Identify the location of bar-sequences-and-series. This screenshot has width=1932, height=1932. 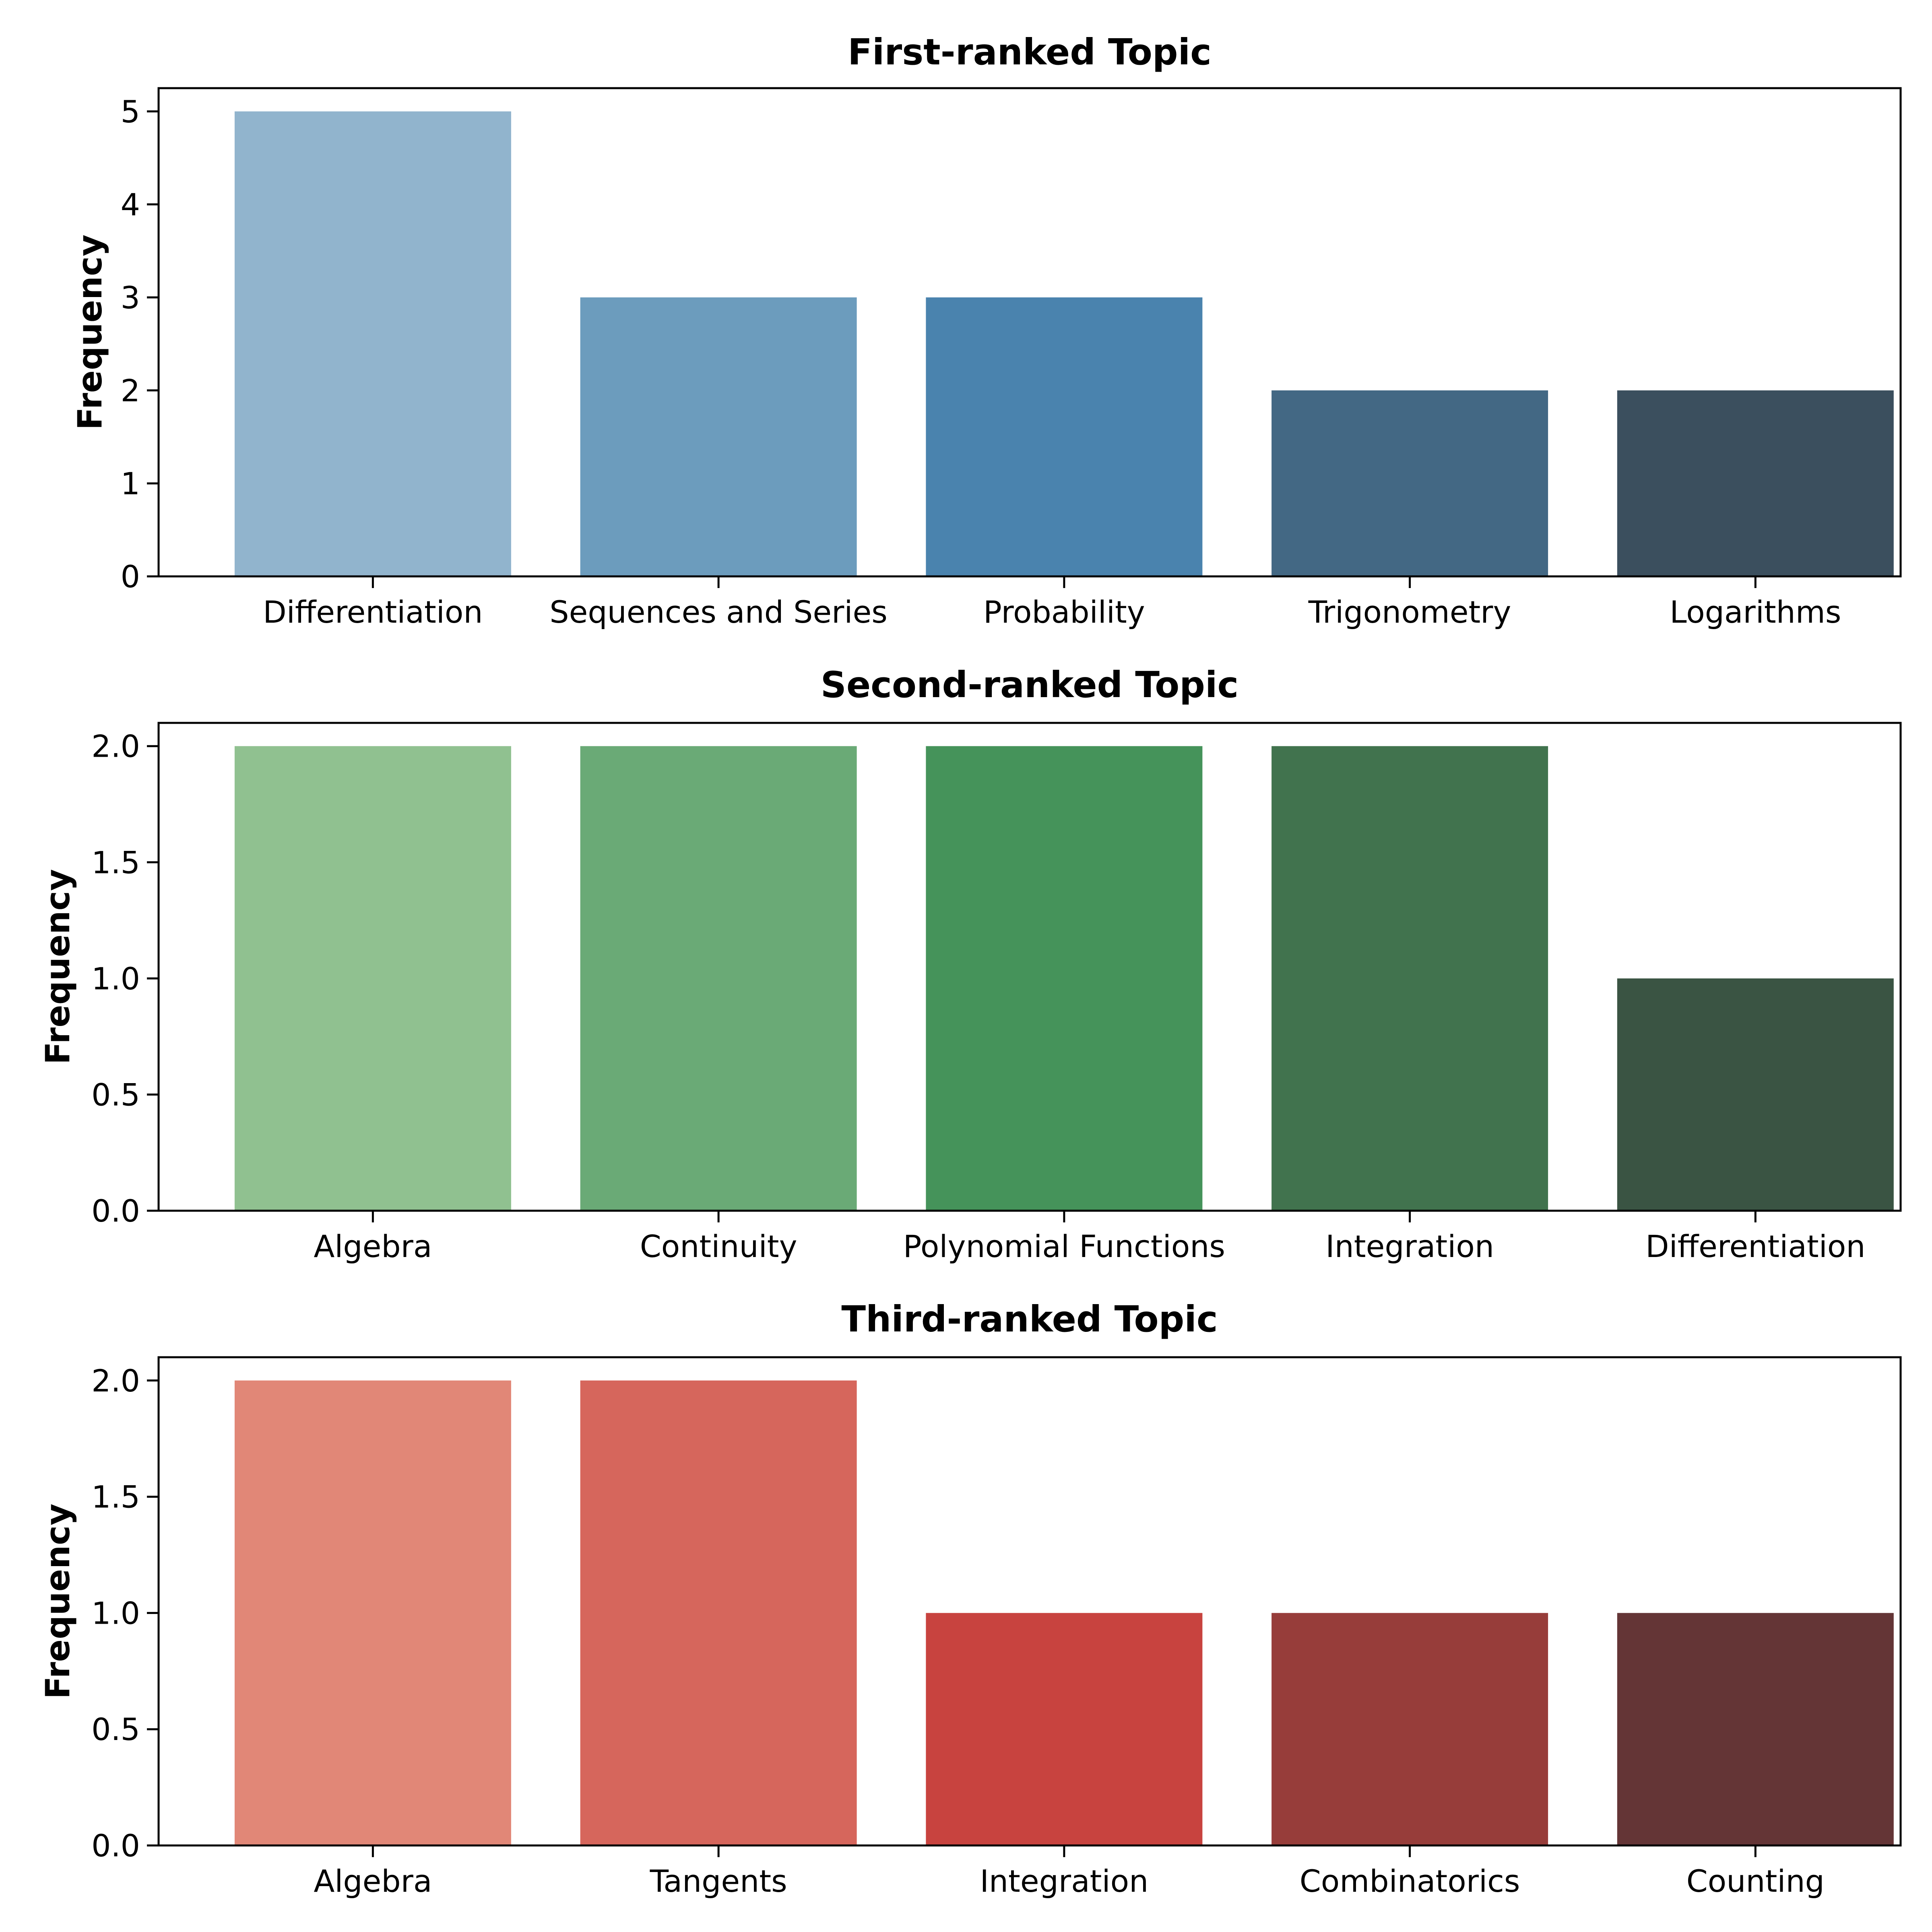
(718, 436).